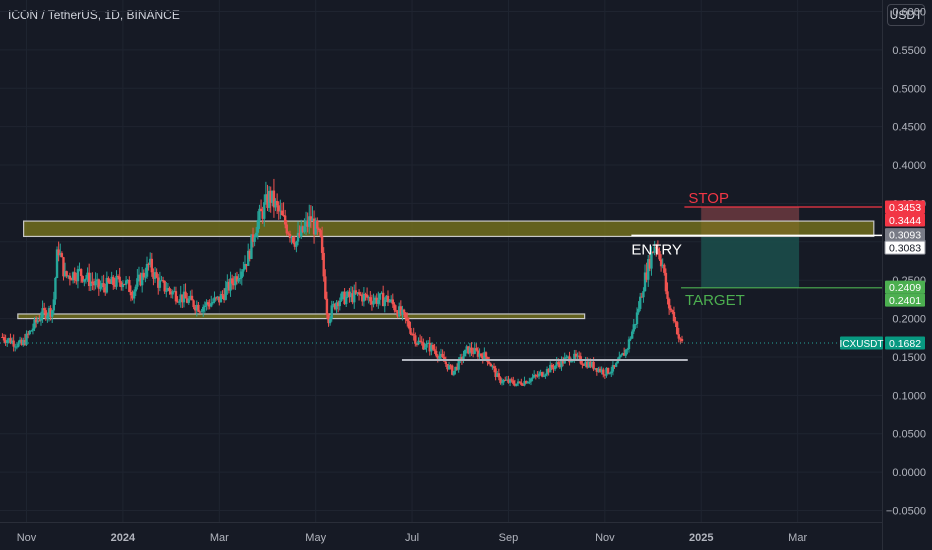 The width and height of the screenshot is (932, 550). I want to click on y-tick-label: −0.0500, so click(906, 511).